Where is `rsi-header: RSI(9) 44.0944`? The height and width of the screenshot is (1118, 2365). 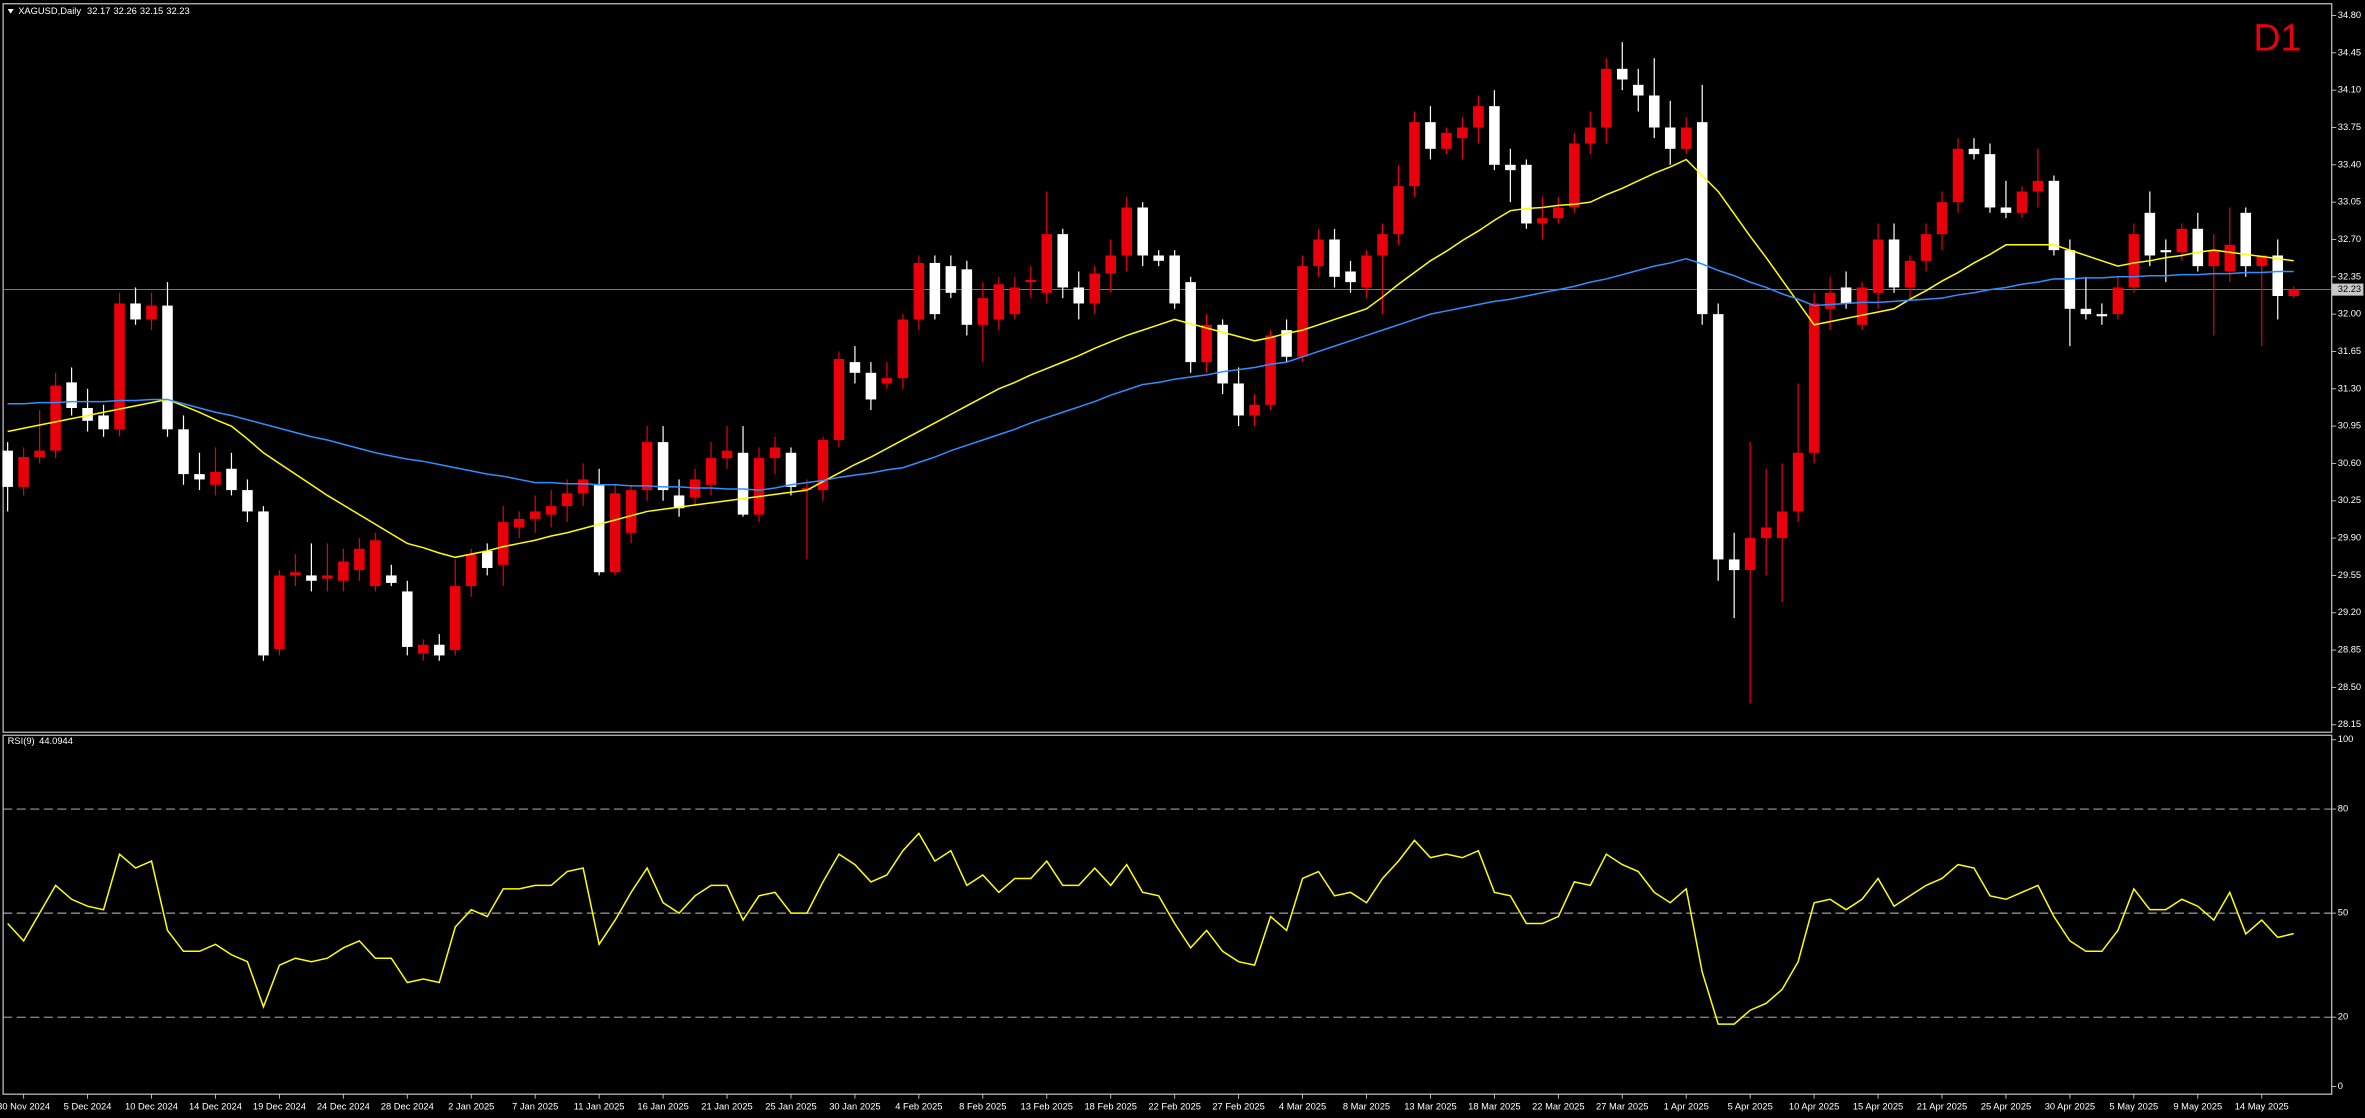
rsi-header: RSI(9) 44.0944 is located at coordinates (40, 741).